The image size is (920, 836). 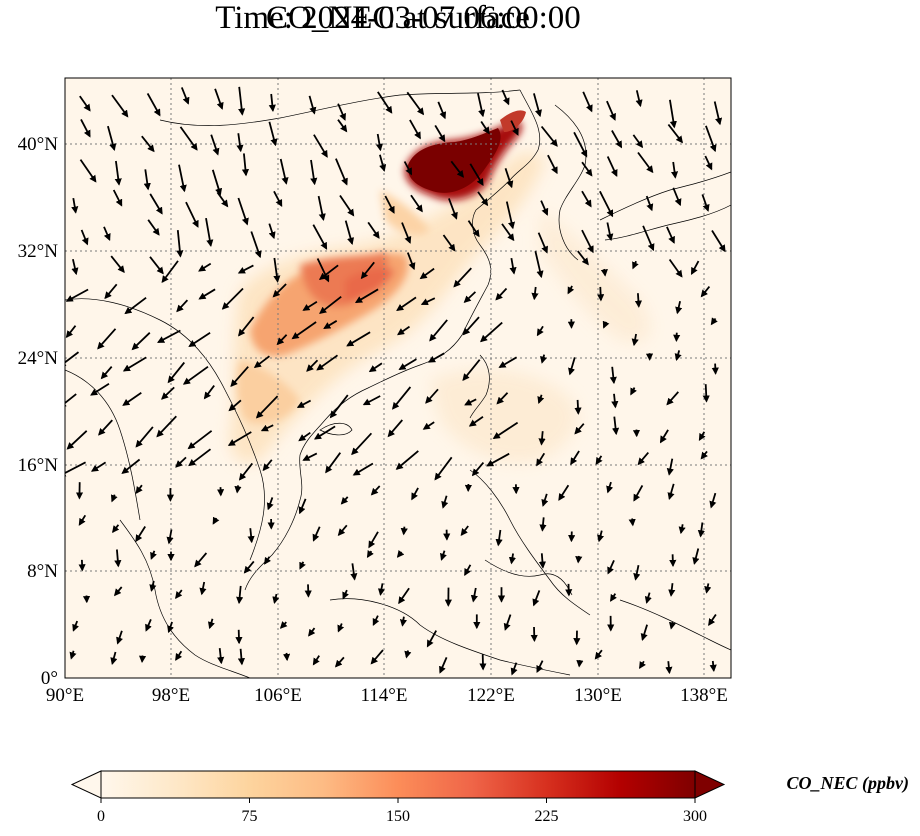 What do you see at coordinates (491, 695) in the screenshot?
I see `lon-tick-label: 122°E` at bounding box center [491, 695].